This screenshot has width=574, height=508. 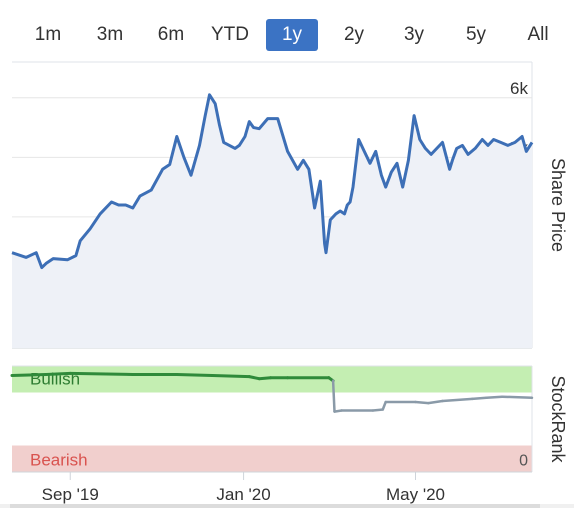 What do you see at coordinates (70, 494) in the screenshot?
I see `x-tick-label: Sep '19` at bounding box center [70, 494].